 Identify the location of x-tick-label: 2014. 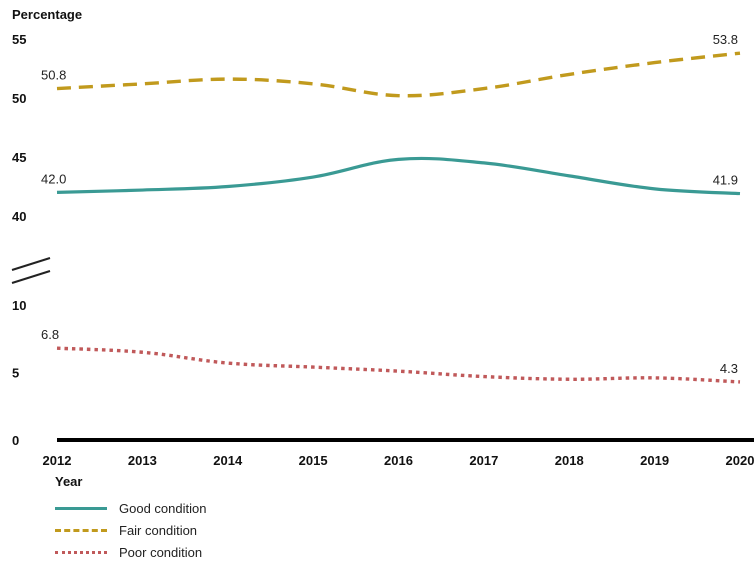
(228, 460).